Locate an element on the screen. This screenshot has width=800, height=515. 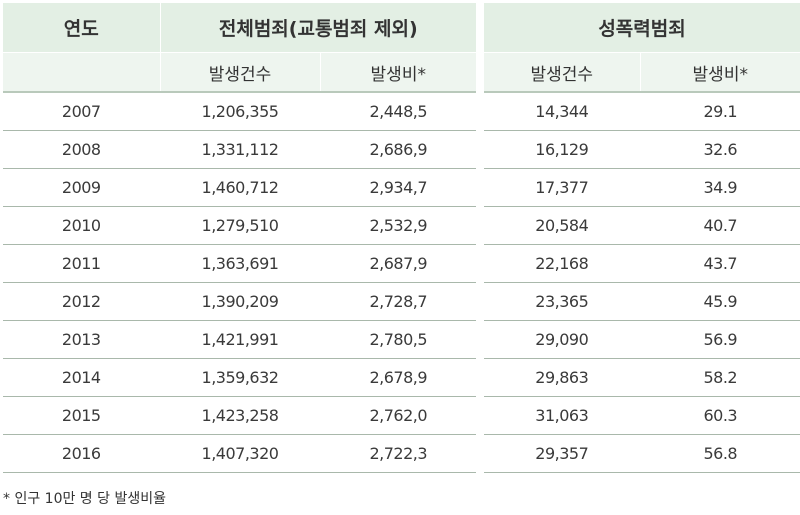
cell-total-rate: 2,780,5 is located at coordinates (400, 339).